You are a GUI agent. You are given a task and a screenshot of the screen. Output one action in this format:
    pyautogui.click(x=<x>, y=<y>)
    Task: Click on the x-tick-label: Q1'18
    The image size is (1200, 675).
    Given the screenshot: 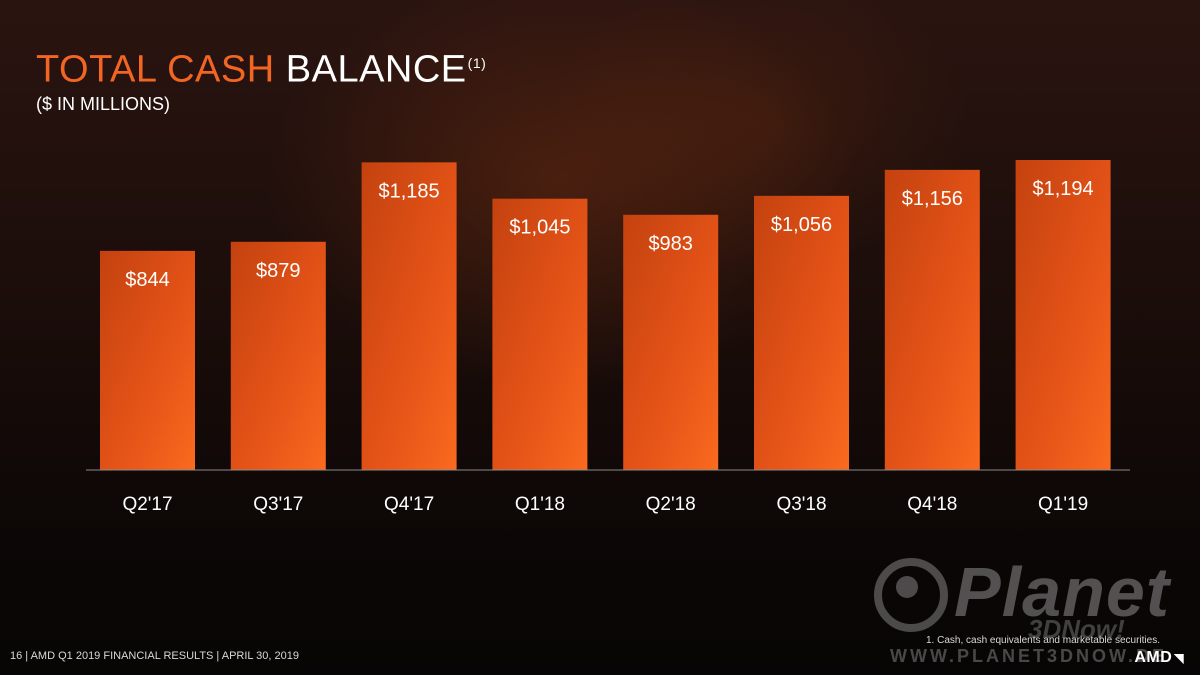 What is the action you would take?
    pyautogui.click(x=540, y=504)
    